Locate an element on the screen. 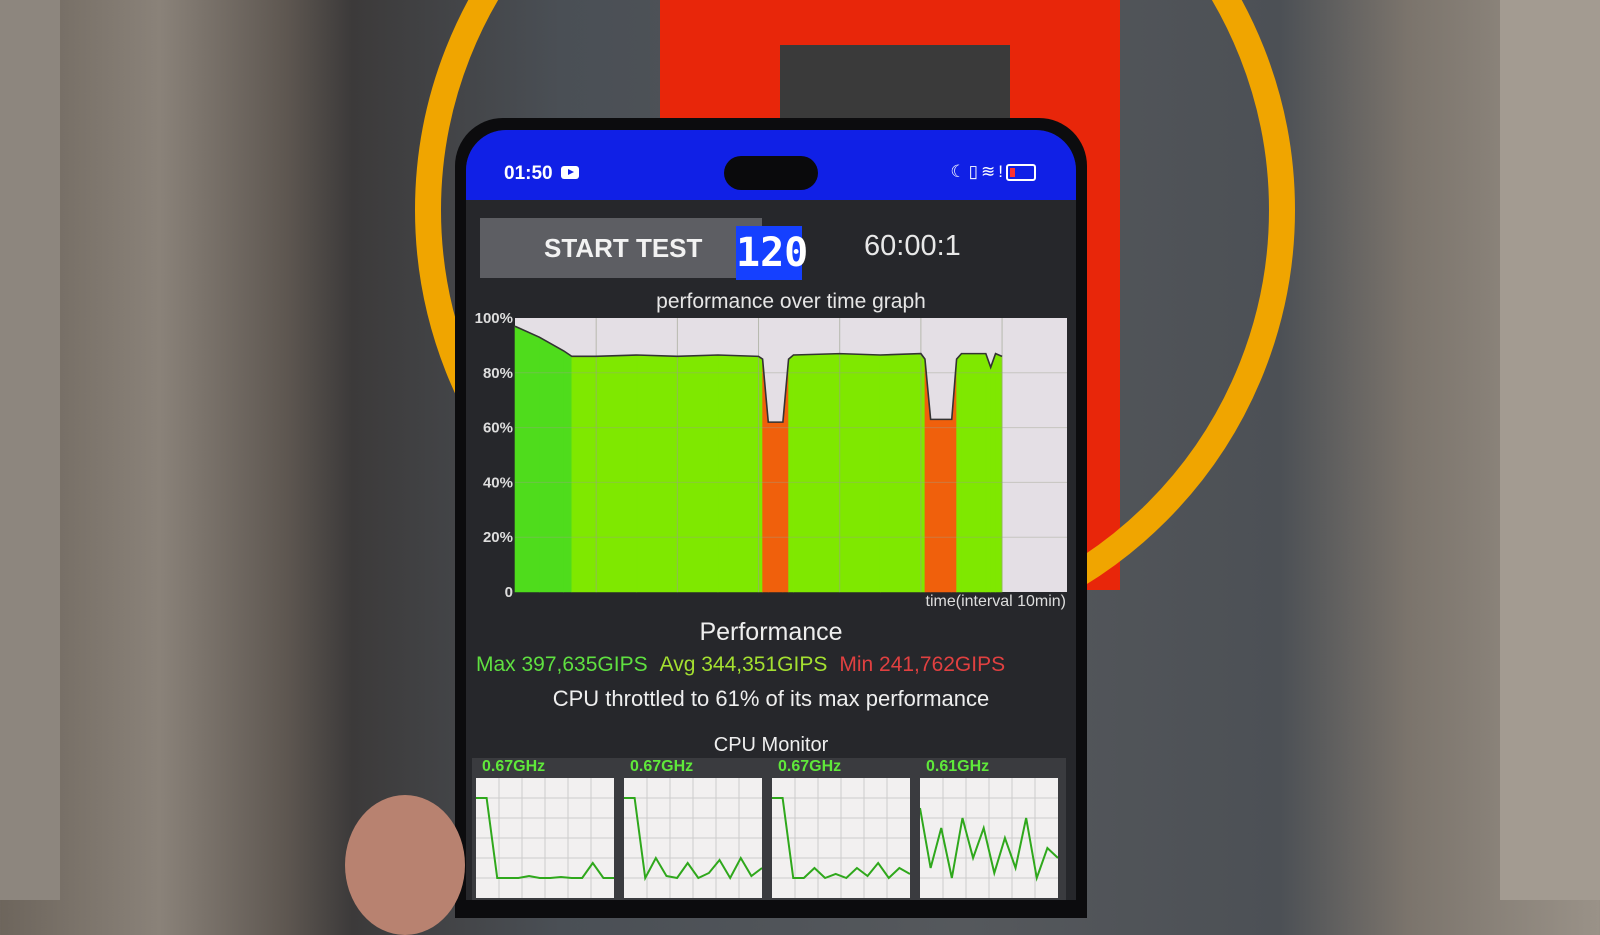 The width and height of the screenshot is (1600, 935). clock: 01:50 is located at coordinates (528, 173).